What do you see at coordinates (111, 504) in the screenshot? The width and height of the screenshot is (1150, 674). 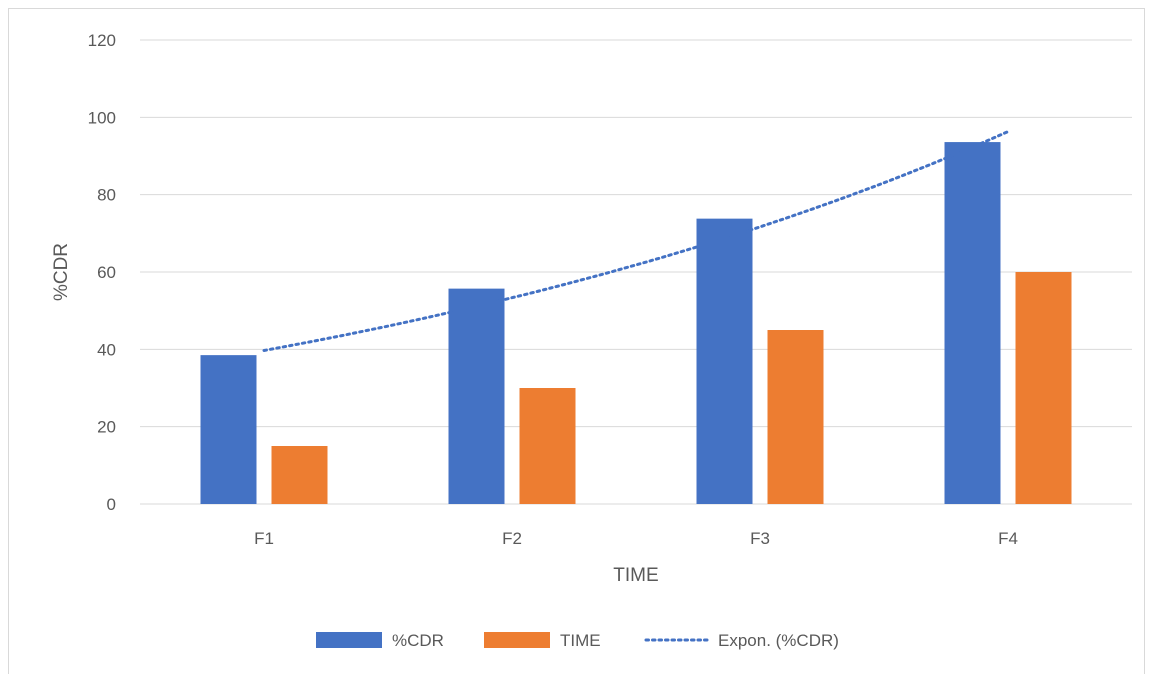 I see `y-tick-label: 0` at bounding box center [111, 504].